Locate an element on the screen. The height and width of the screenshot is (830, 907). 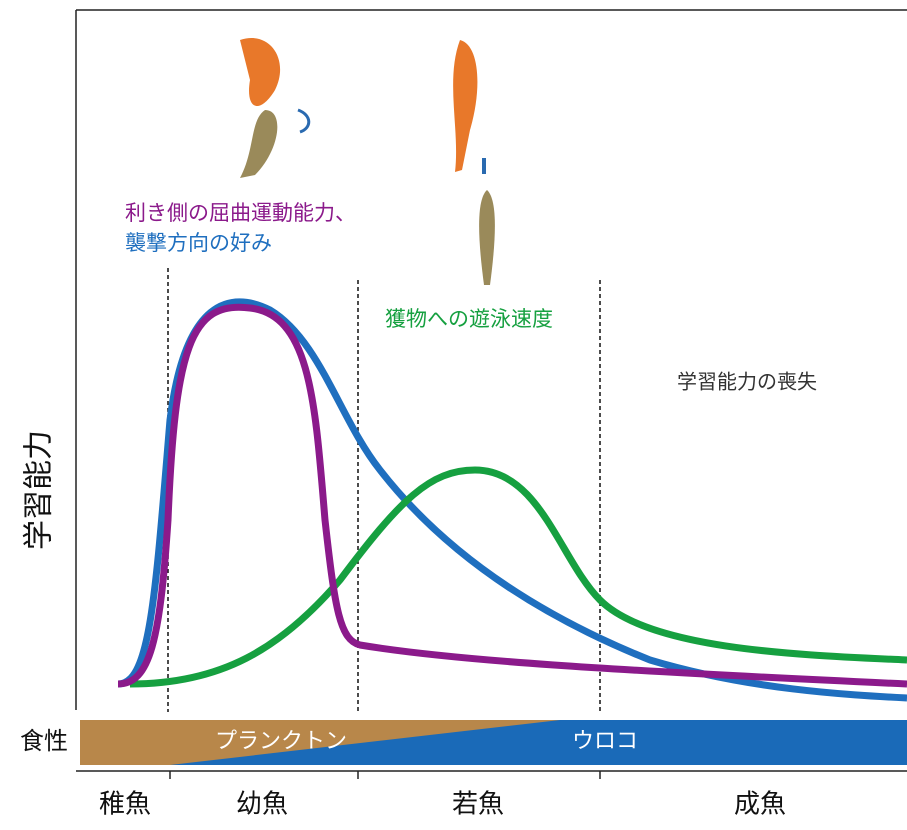
y-axis-label: 学習能力 is located at coordinates (39, 490).